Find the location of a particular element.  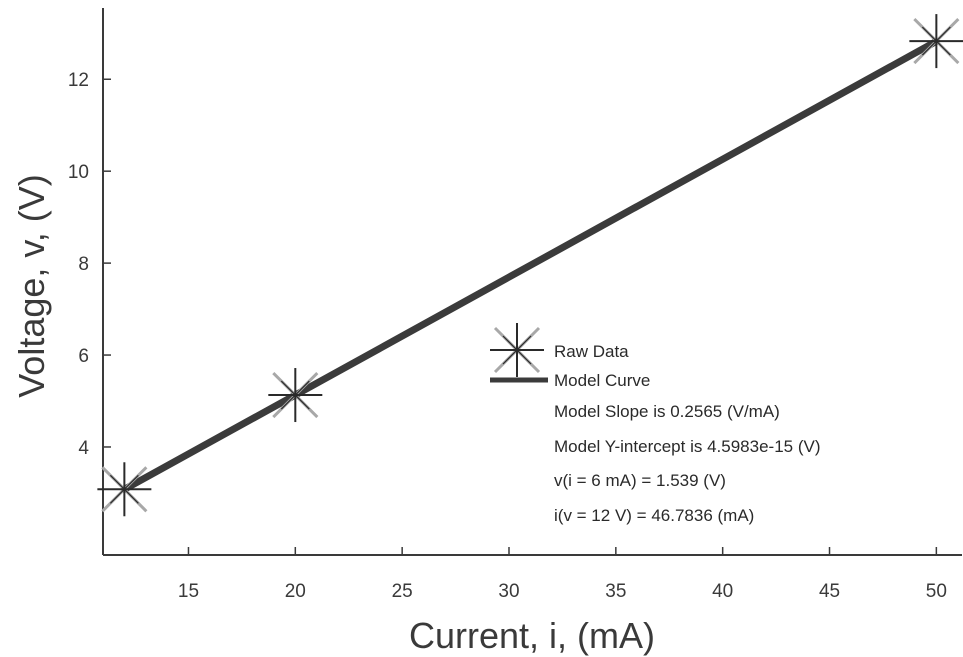

x-tick-label: 25 is located at coordinates (402, 591).